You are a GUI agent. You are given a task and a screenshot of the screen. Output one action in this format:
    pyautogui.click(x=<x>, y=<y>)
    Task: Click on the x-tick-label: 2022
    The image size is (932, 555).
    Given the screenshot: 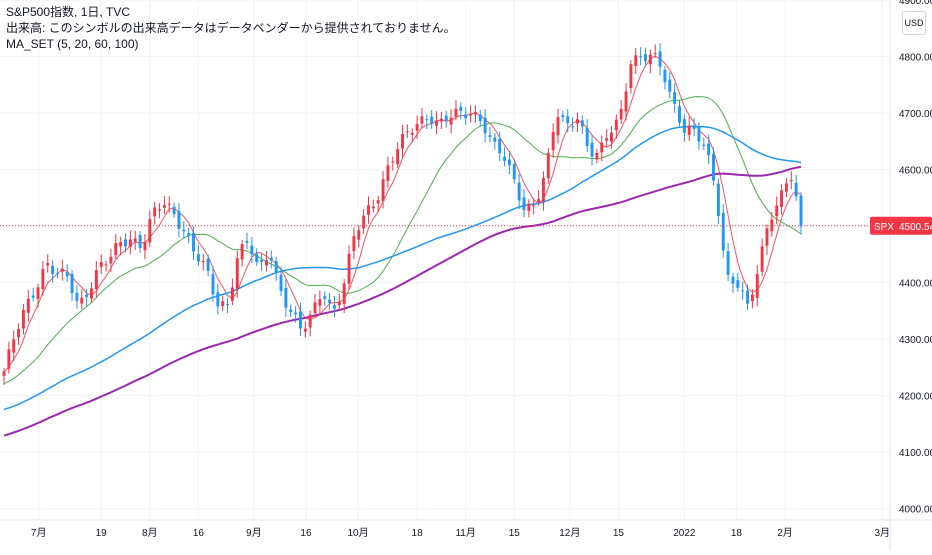 What is the action you would take?
    pyautogui.click(x=684, y=533)
    